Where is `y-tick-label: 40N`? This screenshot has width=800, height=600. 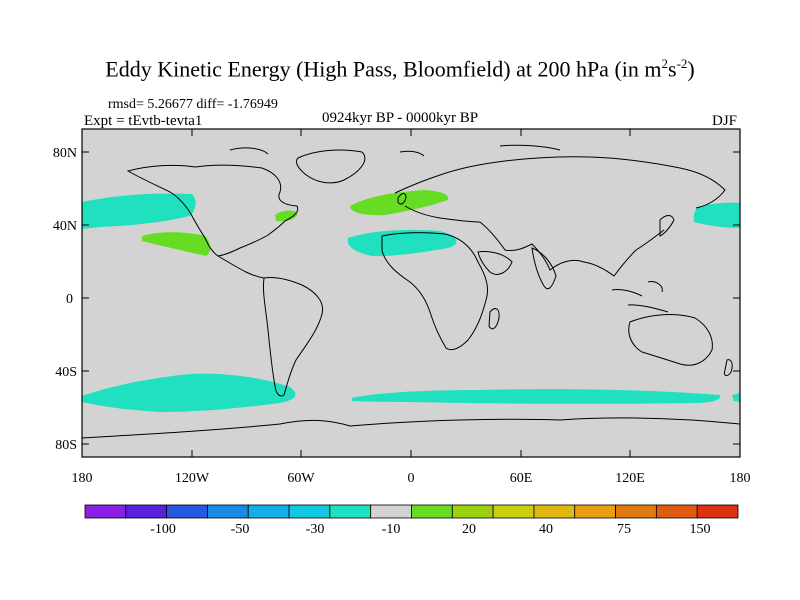
y-tick-label: 40N is located at coordinates (65, 226).